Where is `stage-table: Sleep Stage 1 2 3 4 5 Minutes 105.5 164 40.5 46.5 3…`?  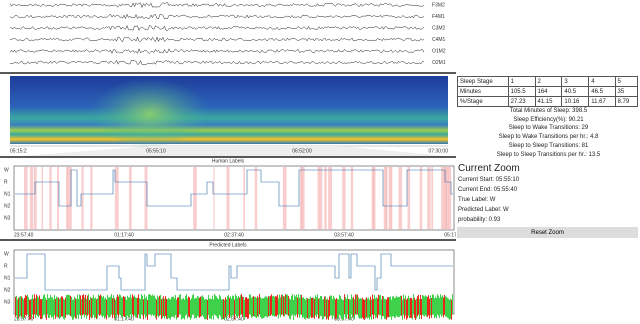
stage-table: Sleep Stage 1 2 3 4 5 Minutes 105.5 164 40.5 46.5 3… is located at coordinates (548, 91).